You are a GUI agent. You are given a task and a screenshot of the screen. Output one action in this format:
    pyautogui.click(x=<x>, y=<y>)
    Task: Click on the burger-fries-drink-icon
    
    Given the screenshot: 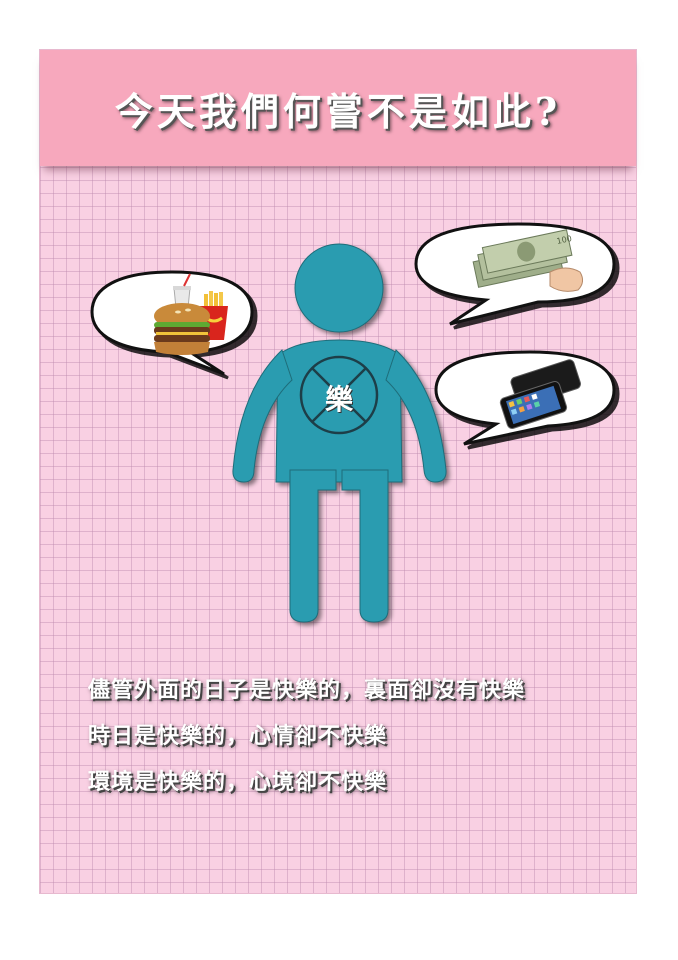 What is the action you would take?
    pyautogui.click(x=191, y=314)
    